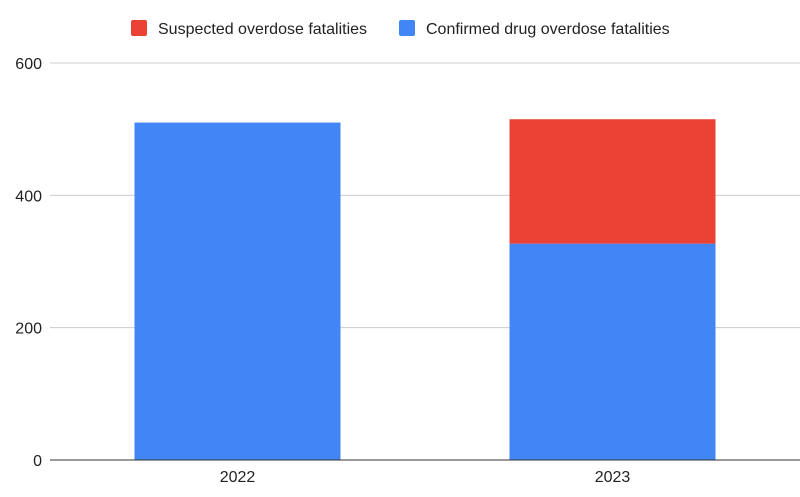 This screenshot has width=800, height=497. I want to click on x-tick-label: 2023, so click(613, 477).